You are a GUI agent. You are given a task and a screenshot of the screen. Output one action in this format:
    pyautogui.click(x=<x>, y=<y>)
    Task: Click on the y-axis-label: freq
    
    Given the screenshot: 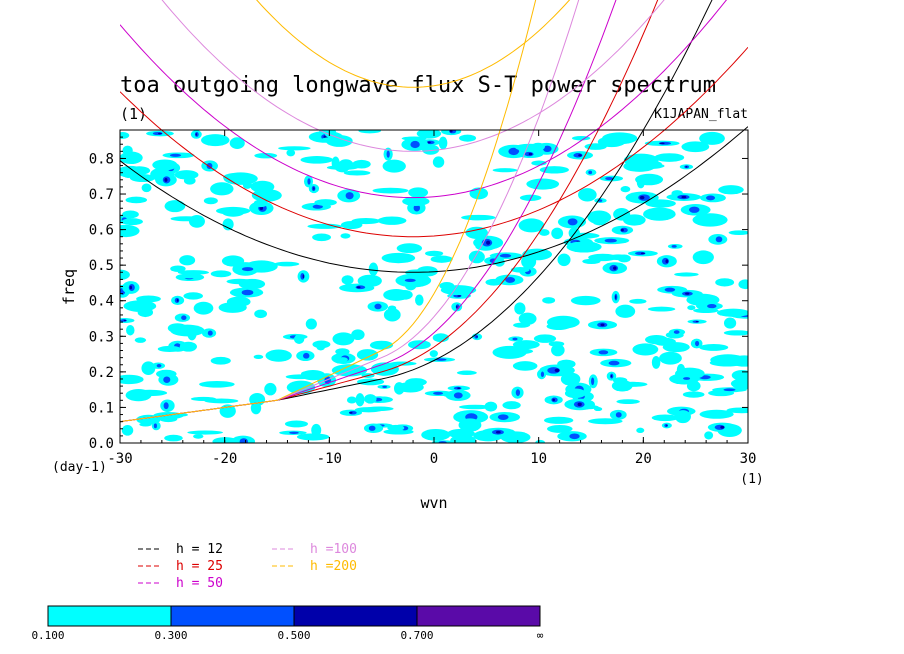 What is the action you would take?
    pyautogui.click(x=69, y=287)
    